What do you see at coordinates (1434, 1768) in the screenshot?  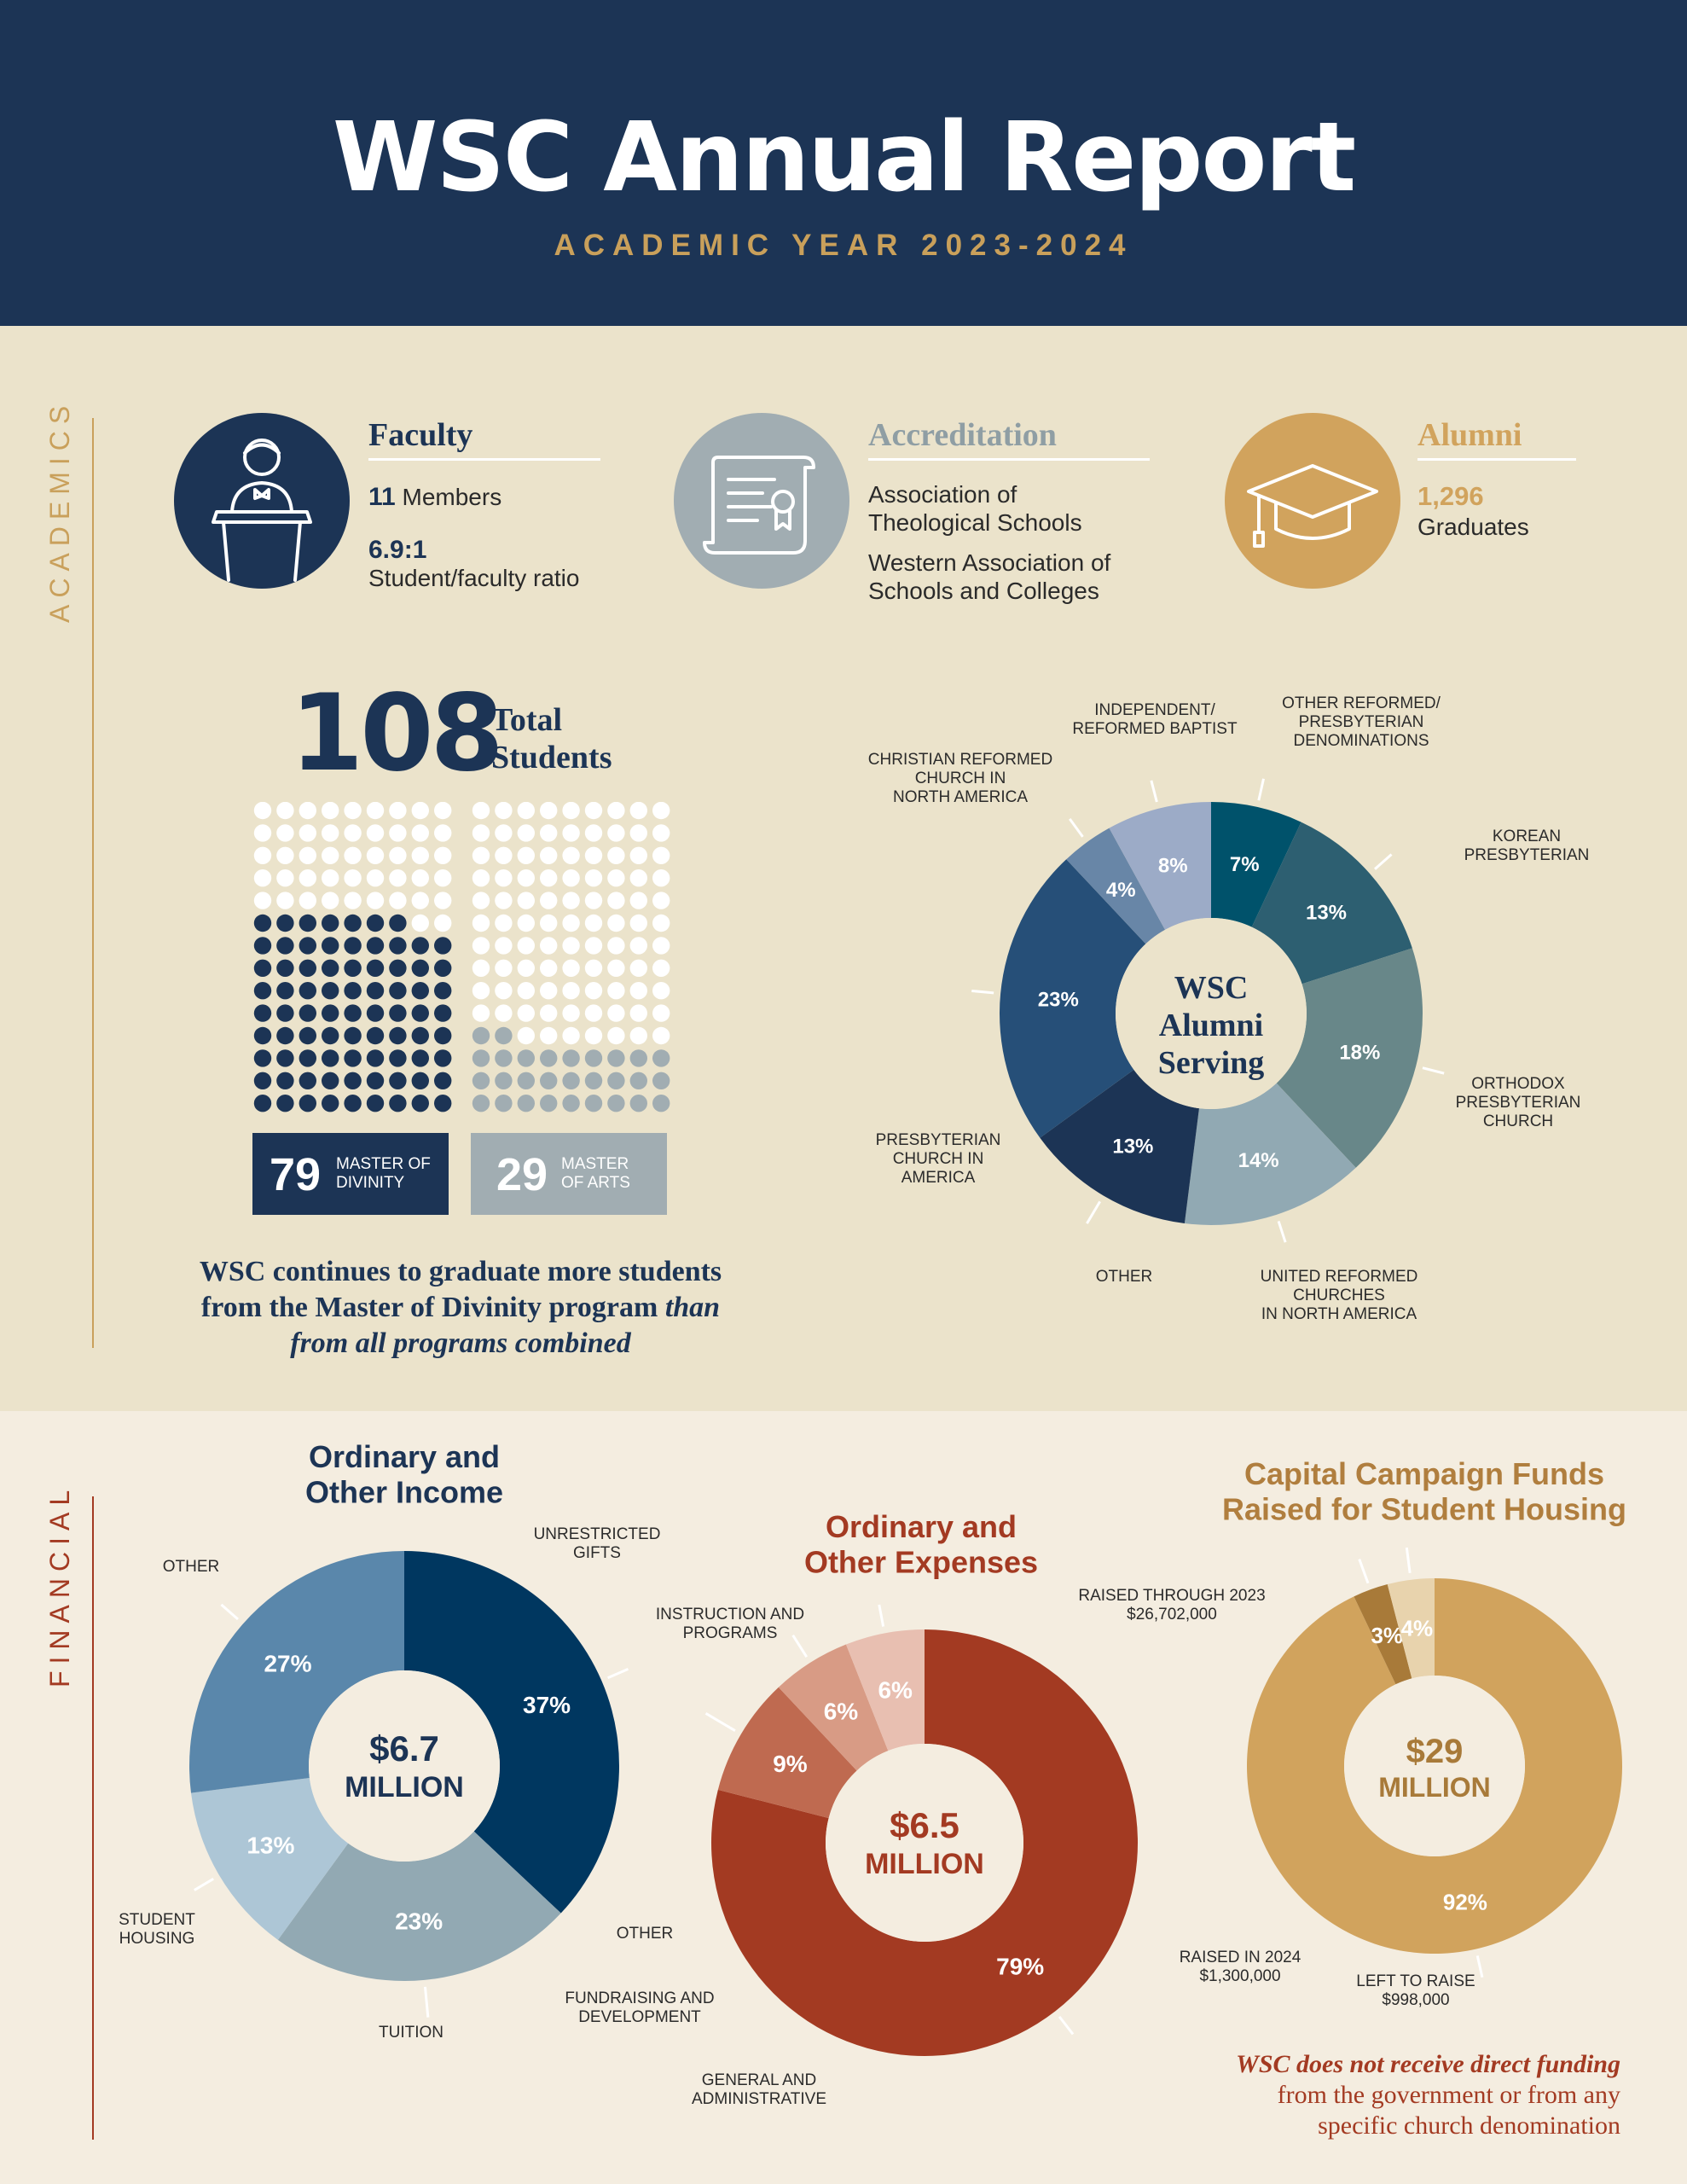 I see `donut-center-label: $29 MILLION` at bounding box center [1434, 1768].